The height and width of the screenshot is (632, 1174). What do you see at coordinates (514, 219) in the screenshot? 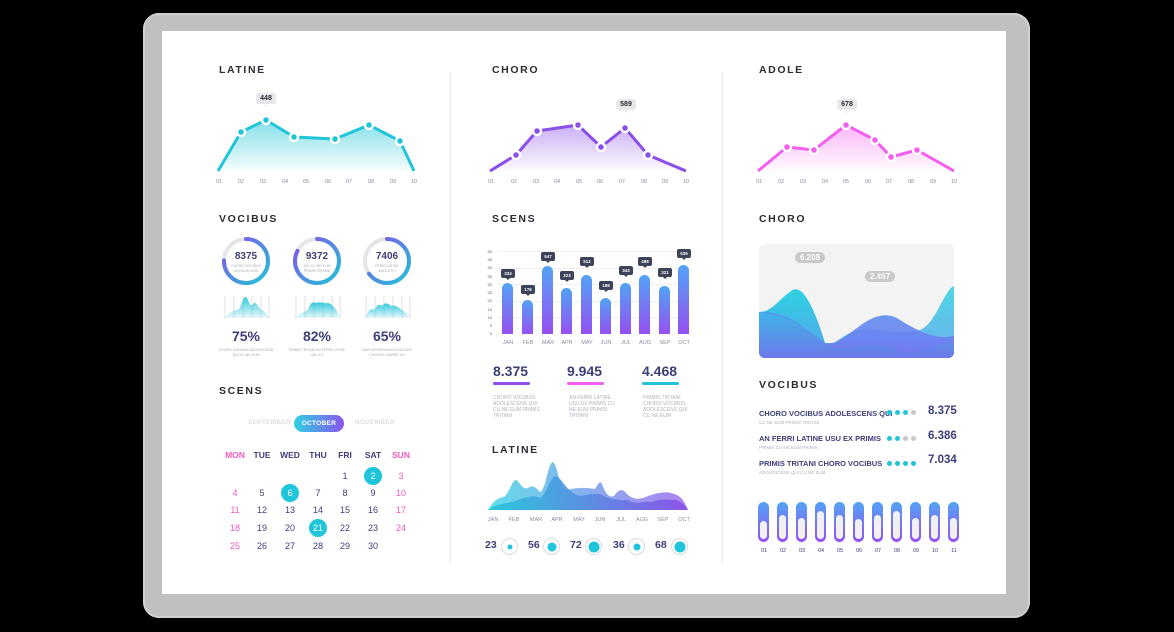
I see `scens-bars-title: SCENS` at bounding box center [514, 219].